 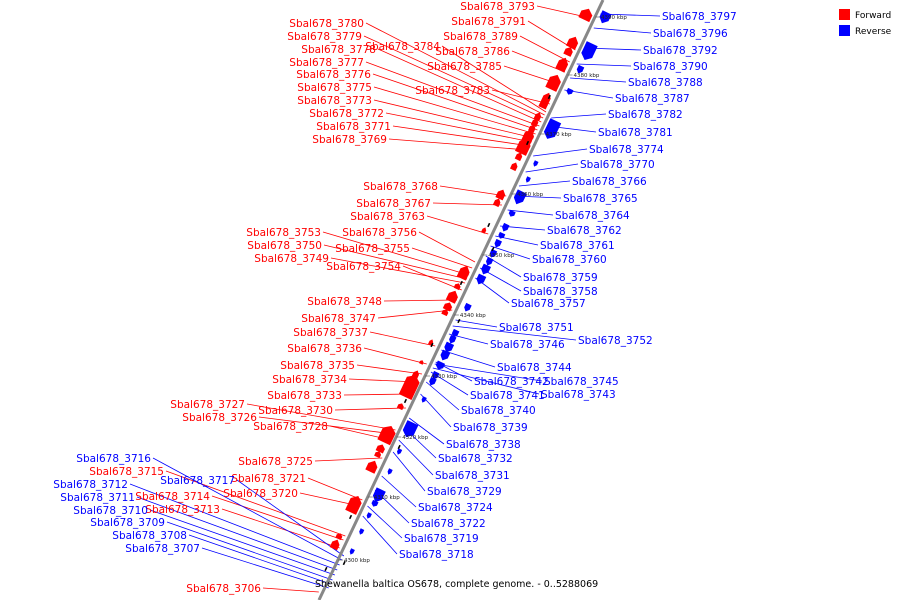 I want to click on forward-gene-label: Sbal678_3725, so click(x=275, y=462).